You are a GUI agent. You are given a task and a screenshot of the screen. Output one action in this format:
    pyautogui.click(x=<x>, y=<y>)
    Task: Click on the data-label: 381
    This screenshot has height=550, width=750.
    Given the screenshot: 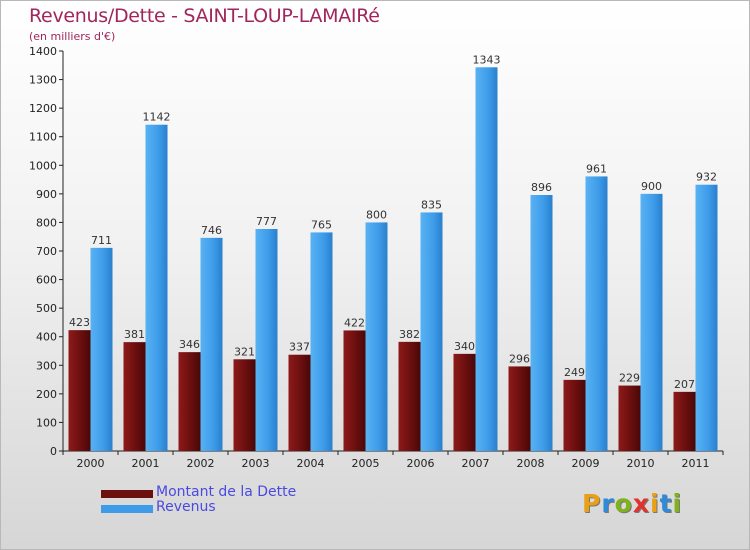 What is the action you would take?
    pyautogui.click(x=134, y=334)
    